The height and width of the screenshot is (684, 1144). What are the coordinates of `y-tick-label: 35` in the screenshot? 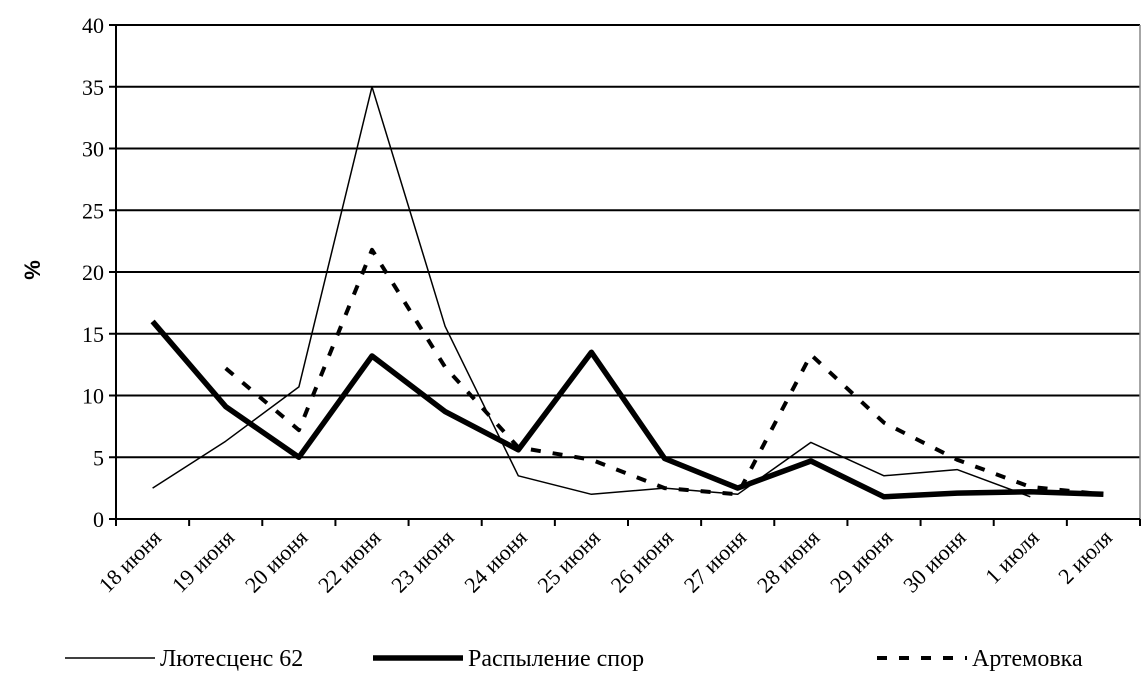 It's located at (93, 87).